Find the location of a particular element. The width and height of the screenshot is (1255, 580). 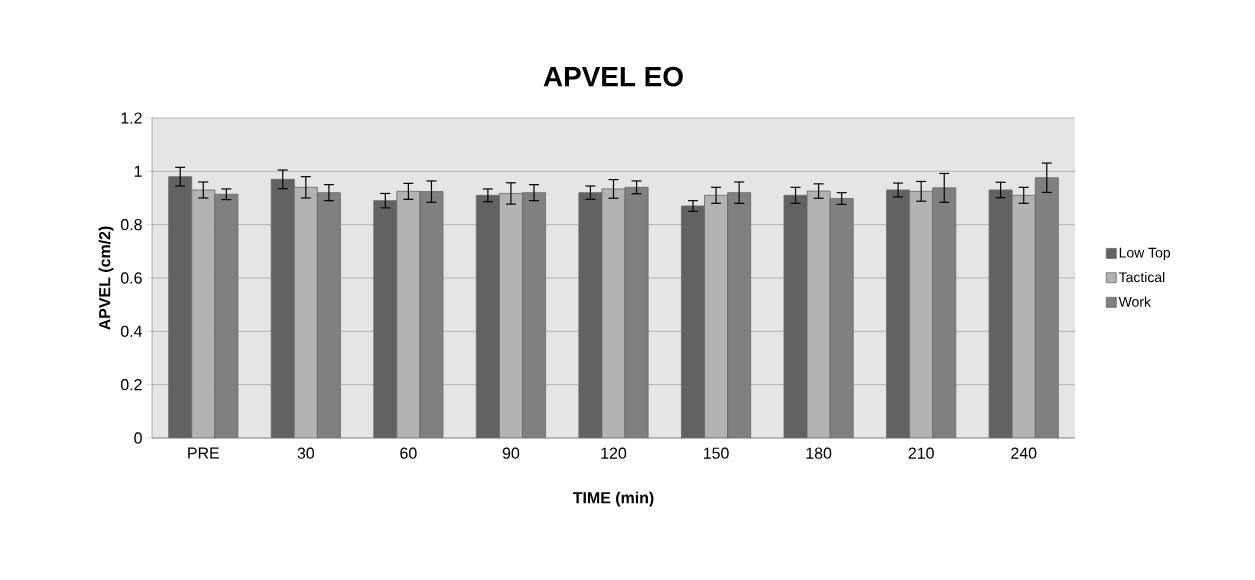

x-axis-title: TIME (min) is located at coordinates (613, 499).